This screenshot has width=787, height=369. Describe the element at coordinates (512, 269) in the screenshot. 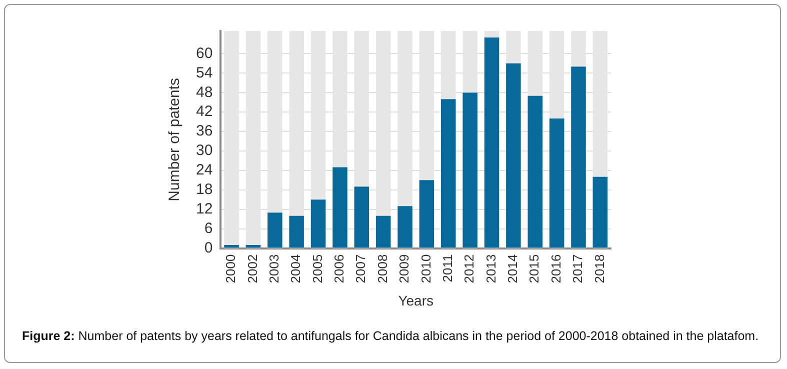

I see `x-tick-label: 2014` at that location.